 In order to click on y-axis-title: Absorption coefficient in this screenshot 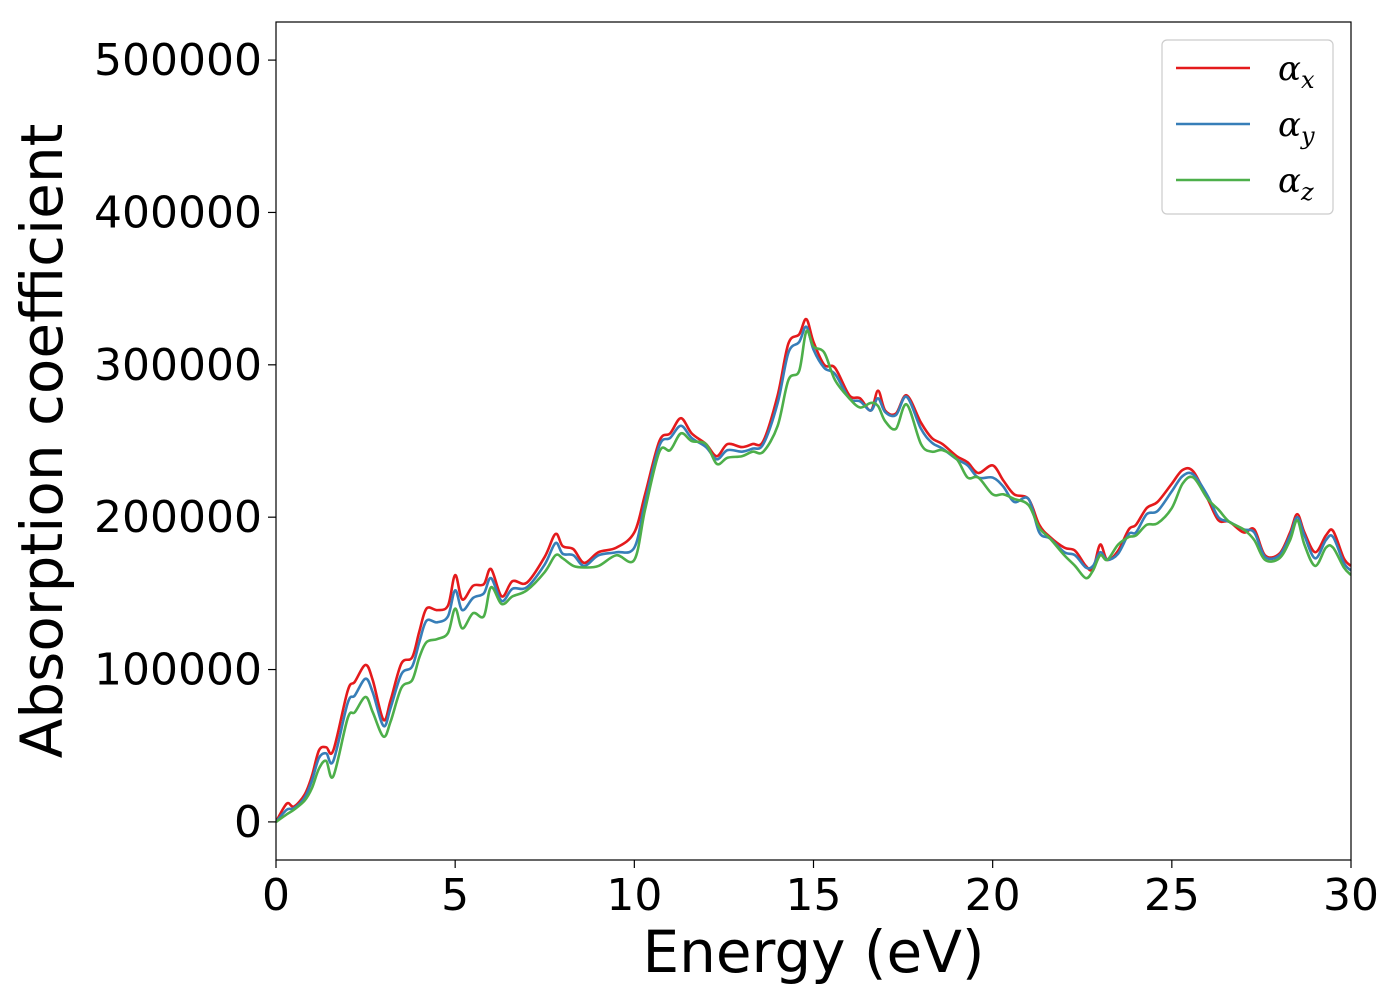, I will do `click(42, 441)`.